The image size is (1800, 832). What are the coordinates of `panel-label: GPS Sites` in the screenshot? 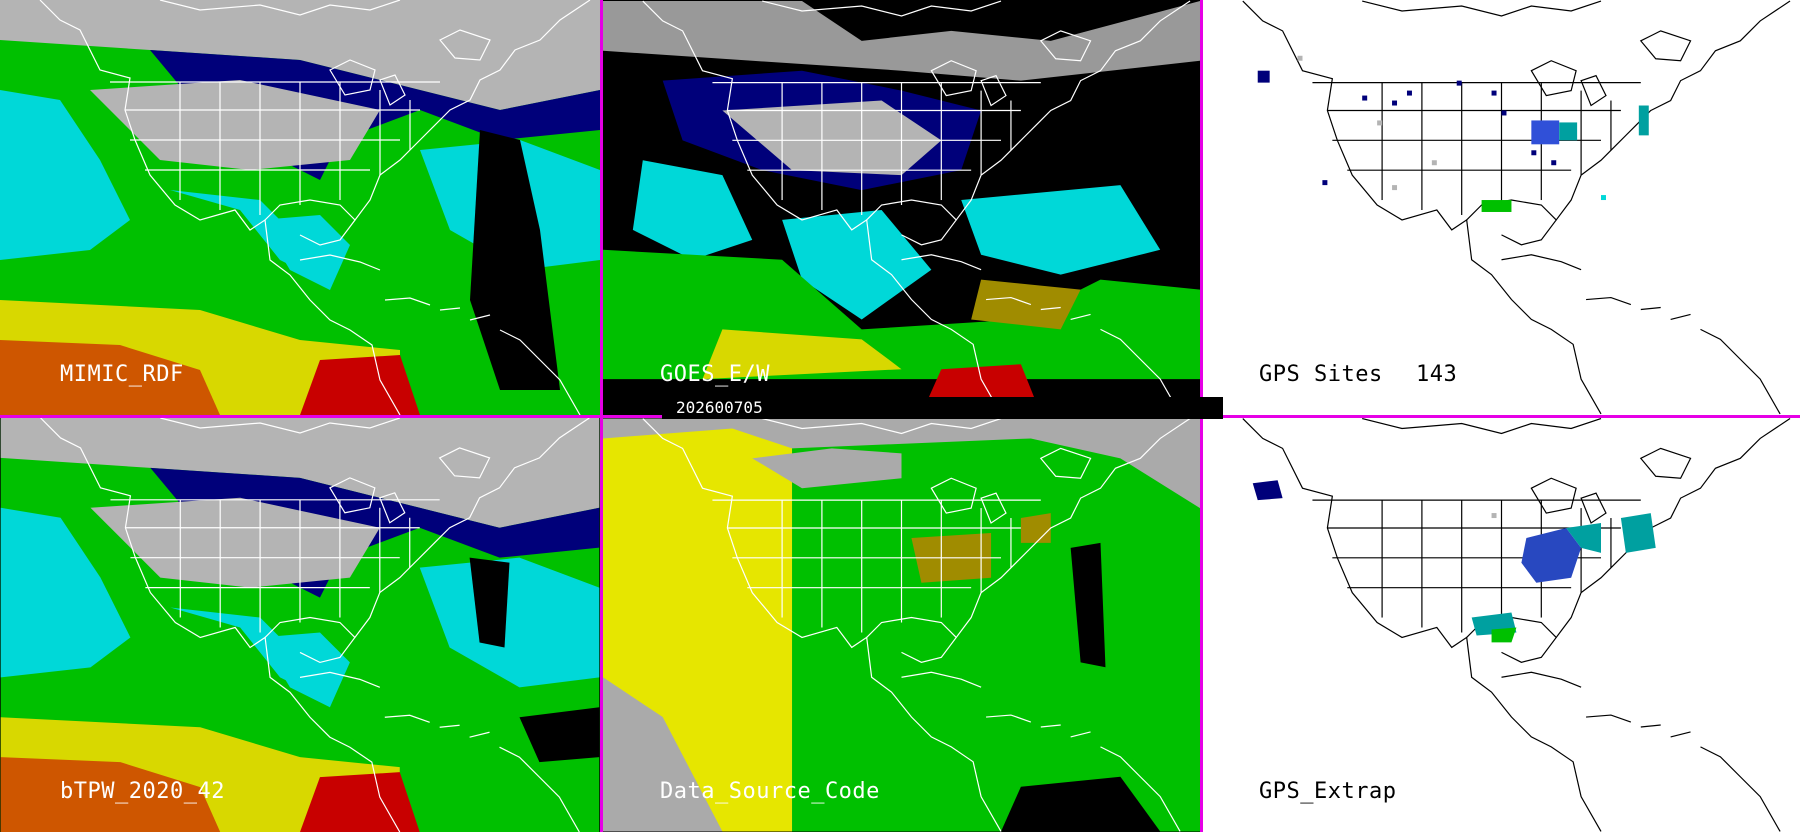 It's located at (1321, 374).